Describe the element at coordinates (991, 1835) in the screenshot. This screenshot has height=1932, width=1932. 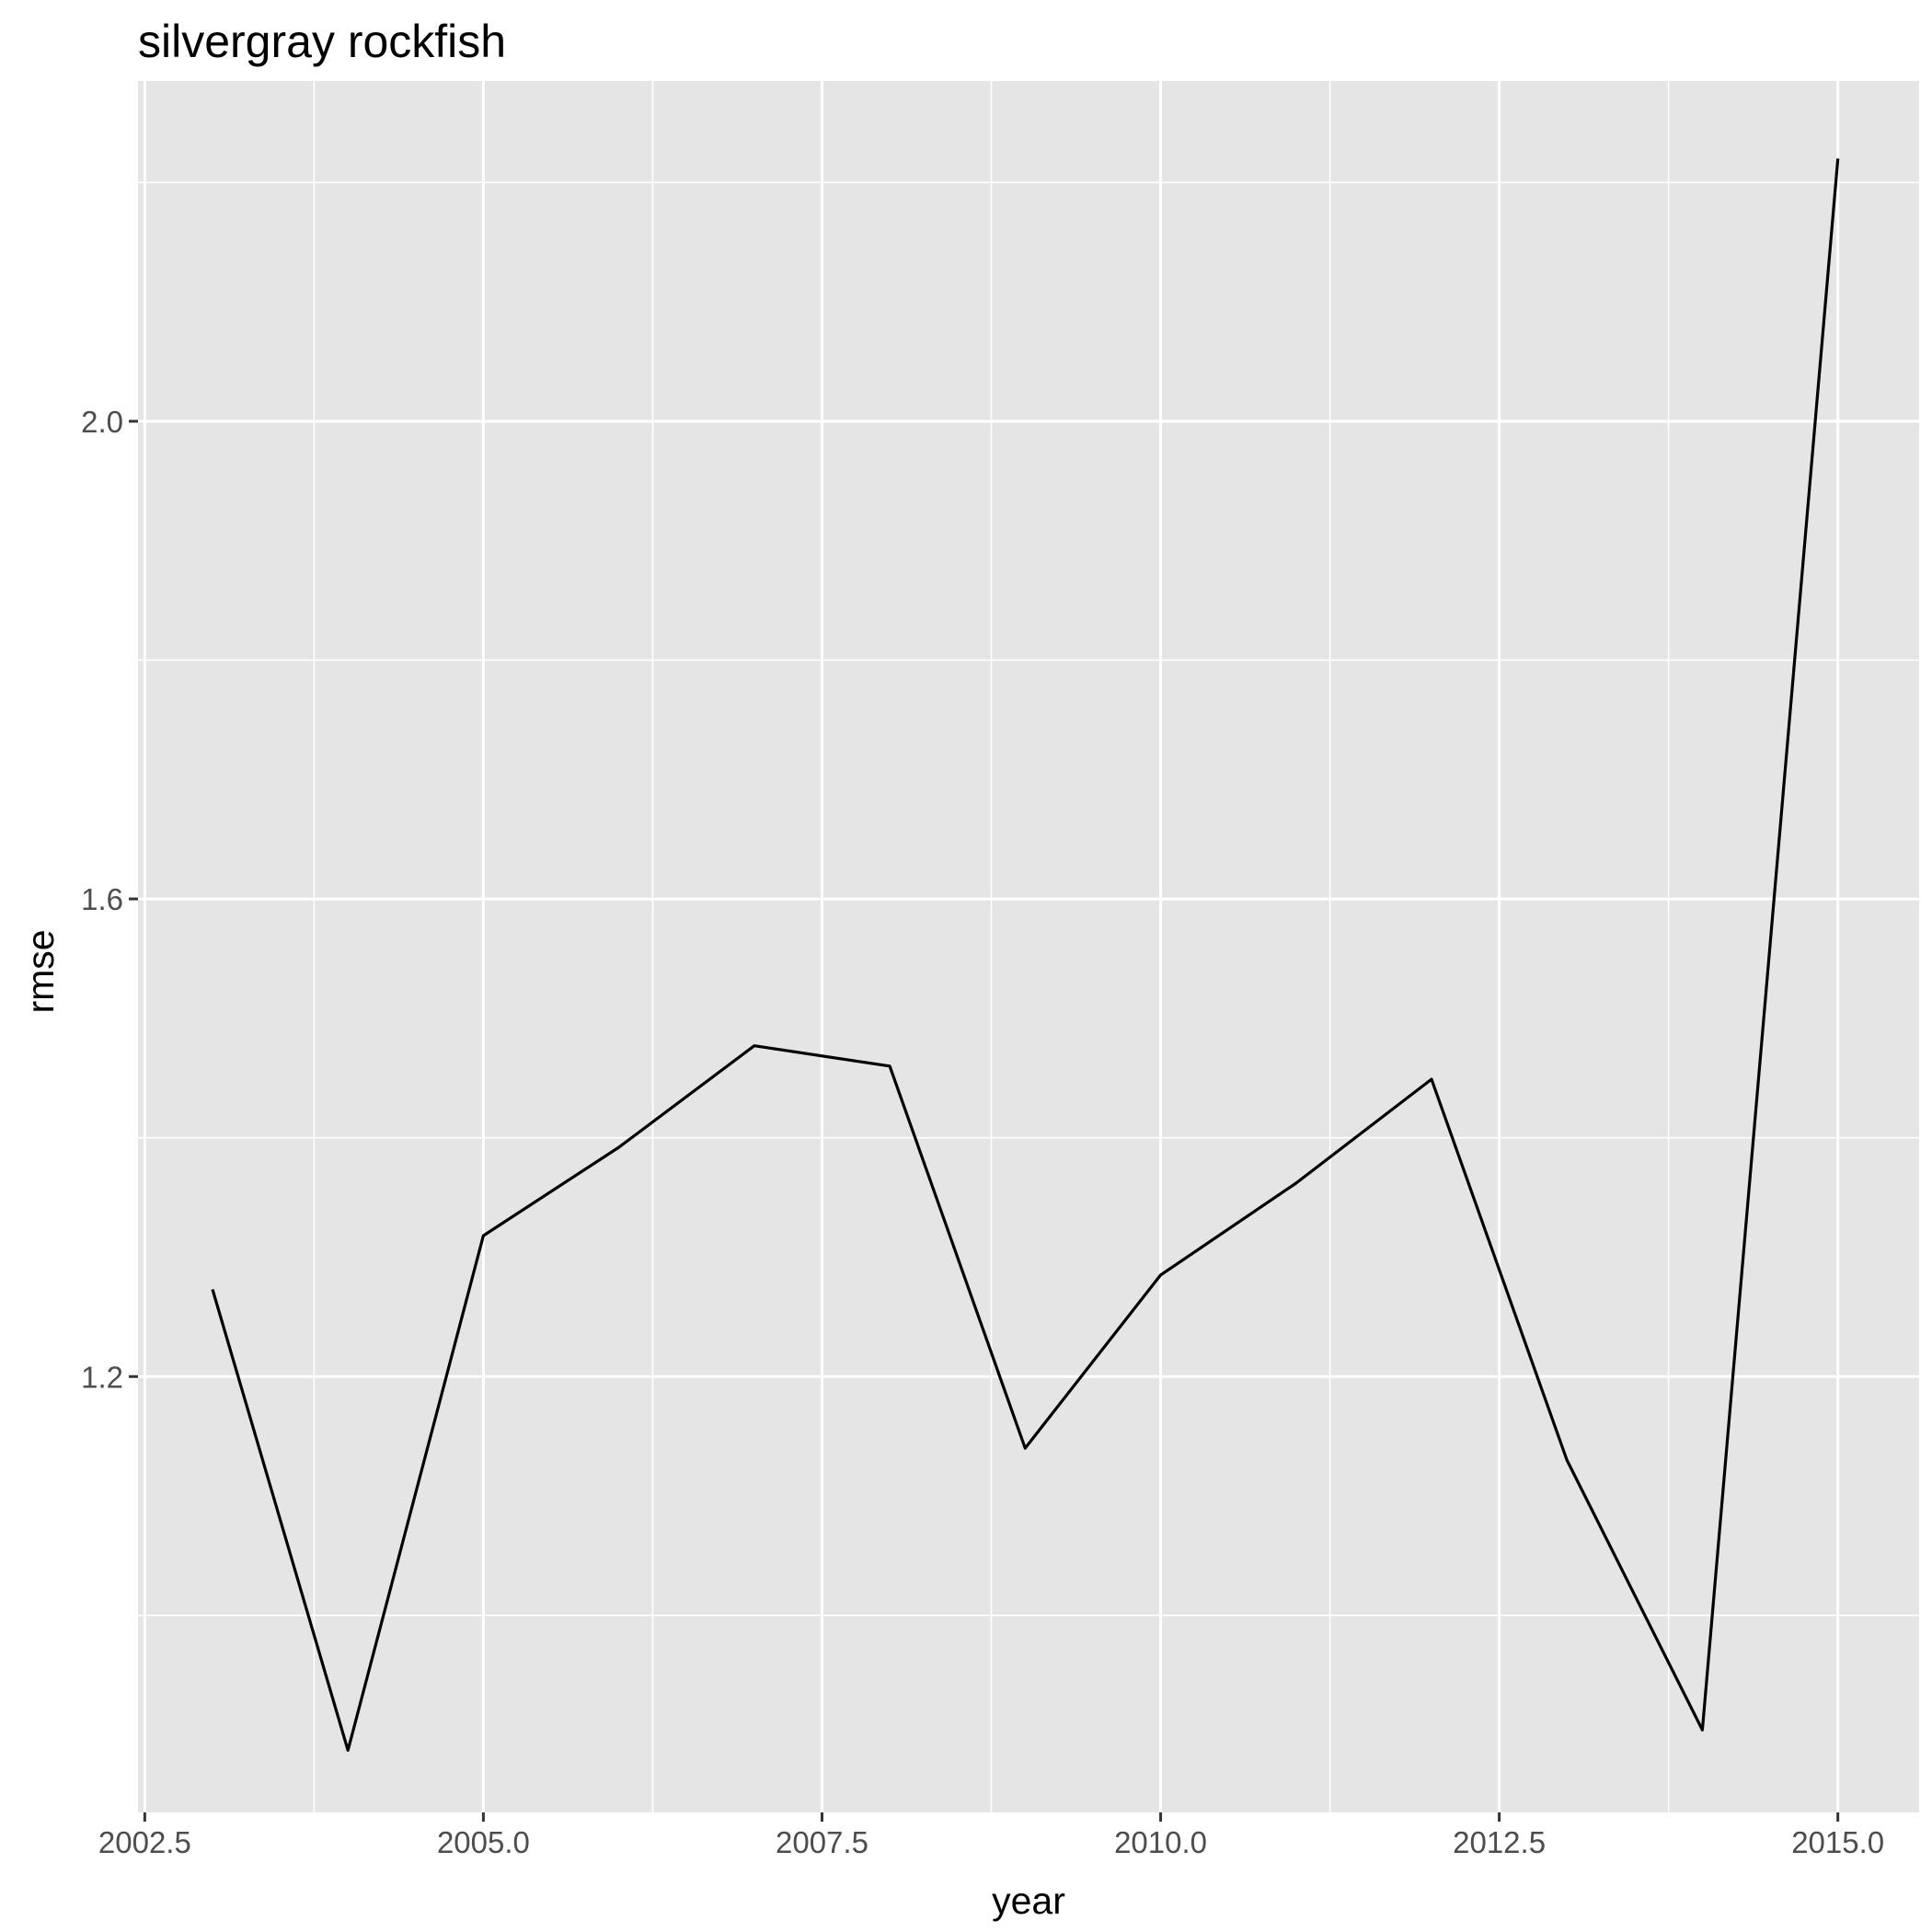
I see `x-axis: 2002.5 2005.0 2007.5 2010.0 2012.5 2015.0` at that location.